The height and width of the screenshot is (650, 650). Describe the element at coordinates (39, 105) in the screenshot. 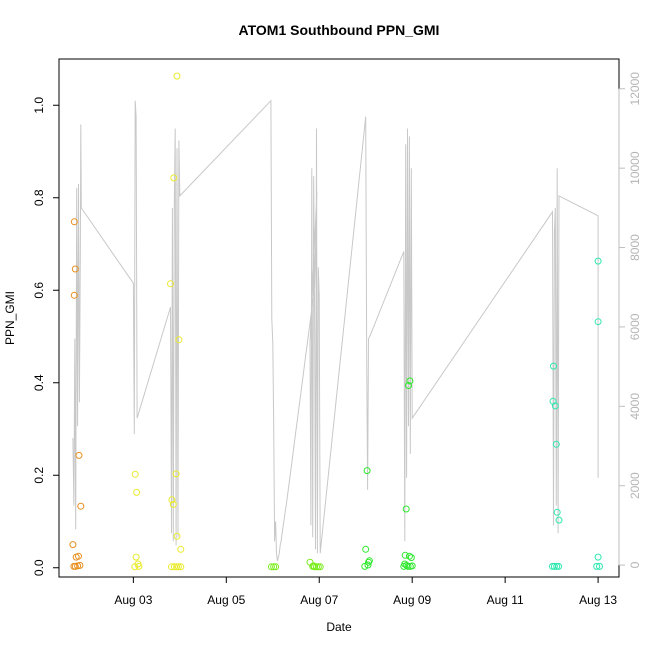

I see `y-tick-label: 1.0` at that location.